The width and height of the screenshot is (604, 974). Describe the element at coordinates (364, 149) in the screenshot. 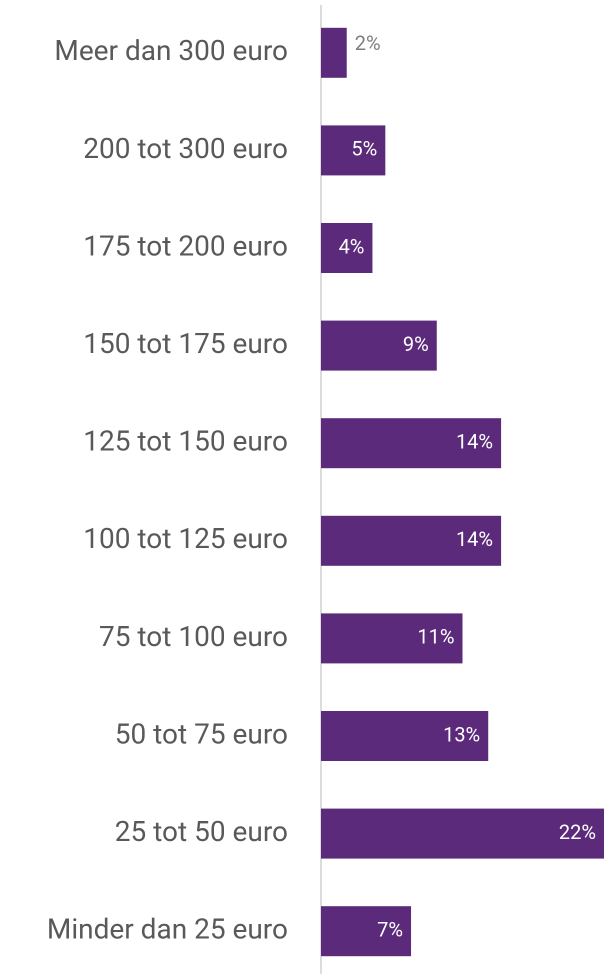

I see `value-label: 5%` at that location.